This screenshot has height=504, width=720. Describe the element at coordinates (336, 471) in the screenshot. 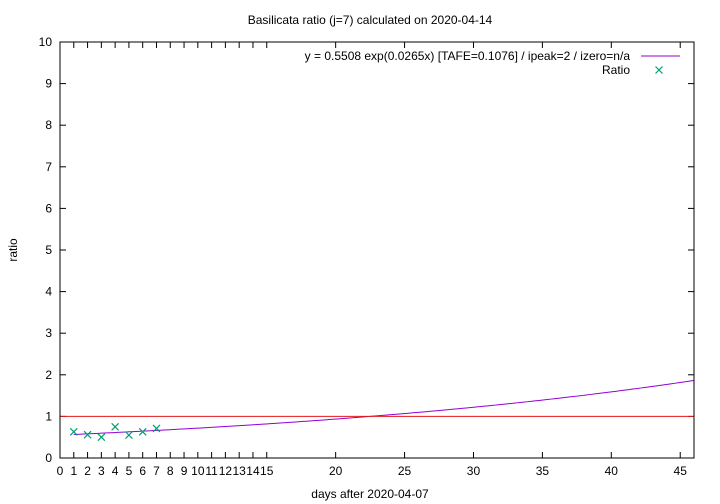

I see `x-tick-label: 20` at that location.